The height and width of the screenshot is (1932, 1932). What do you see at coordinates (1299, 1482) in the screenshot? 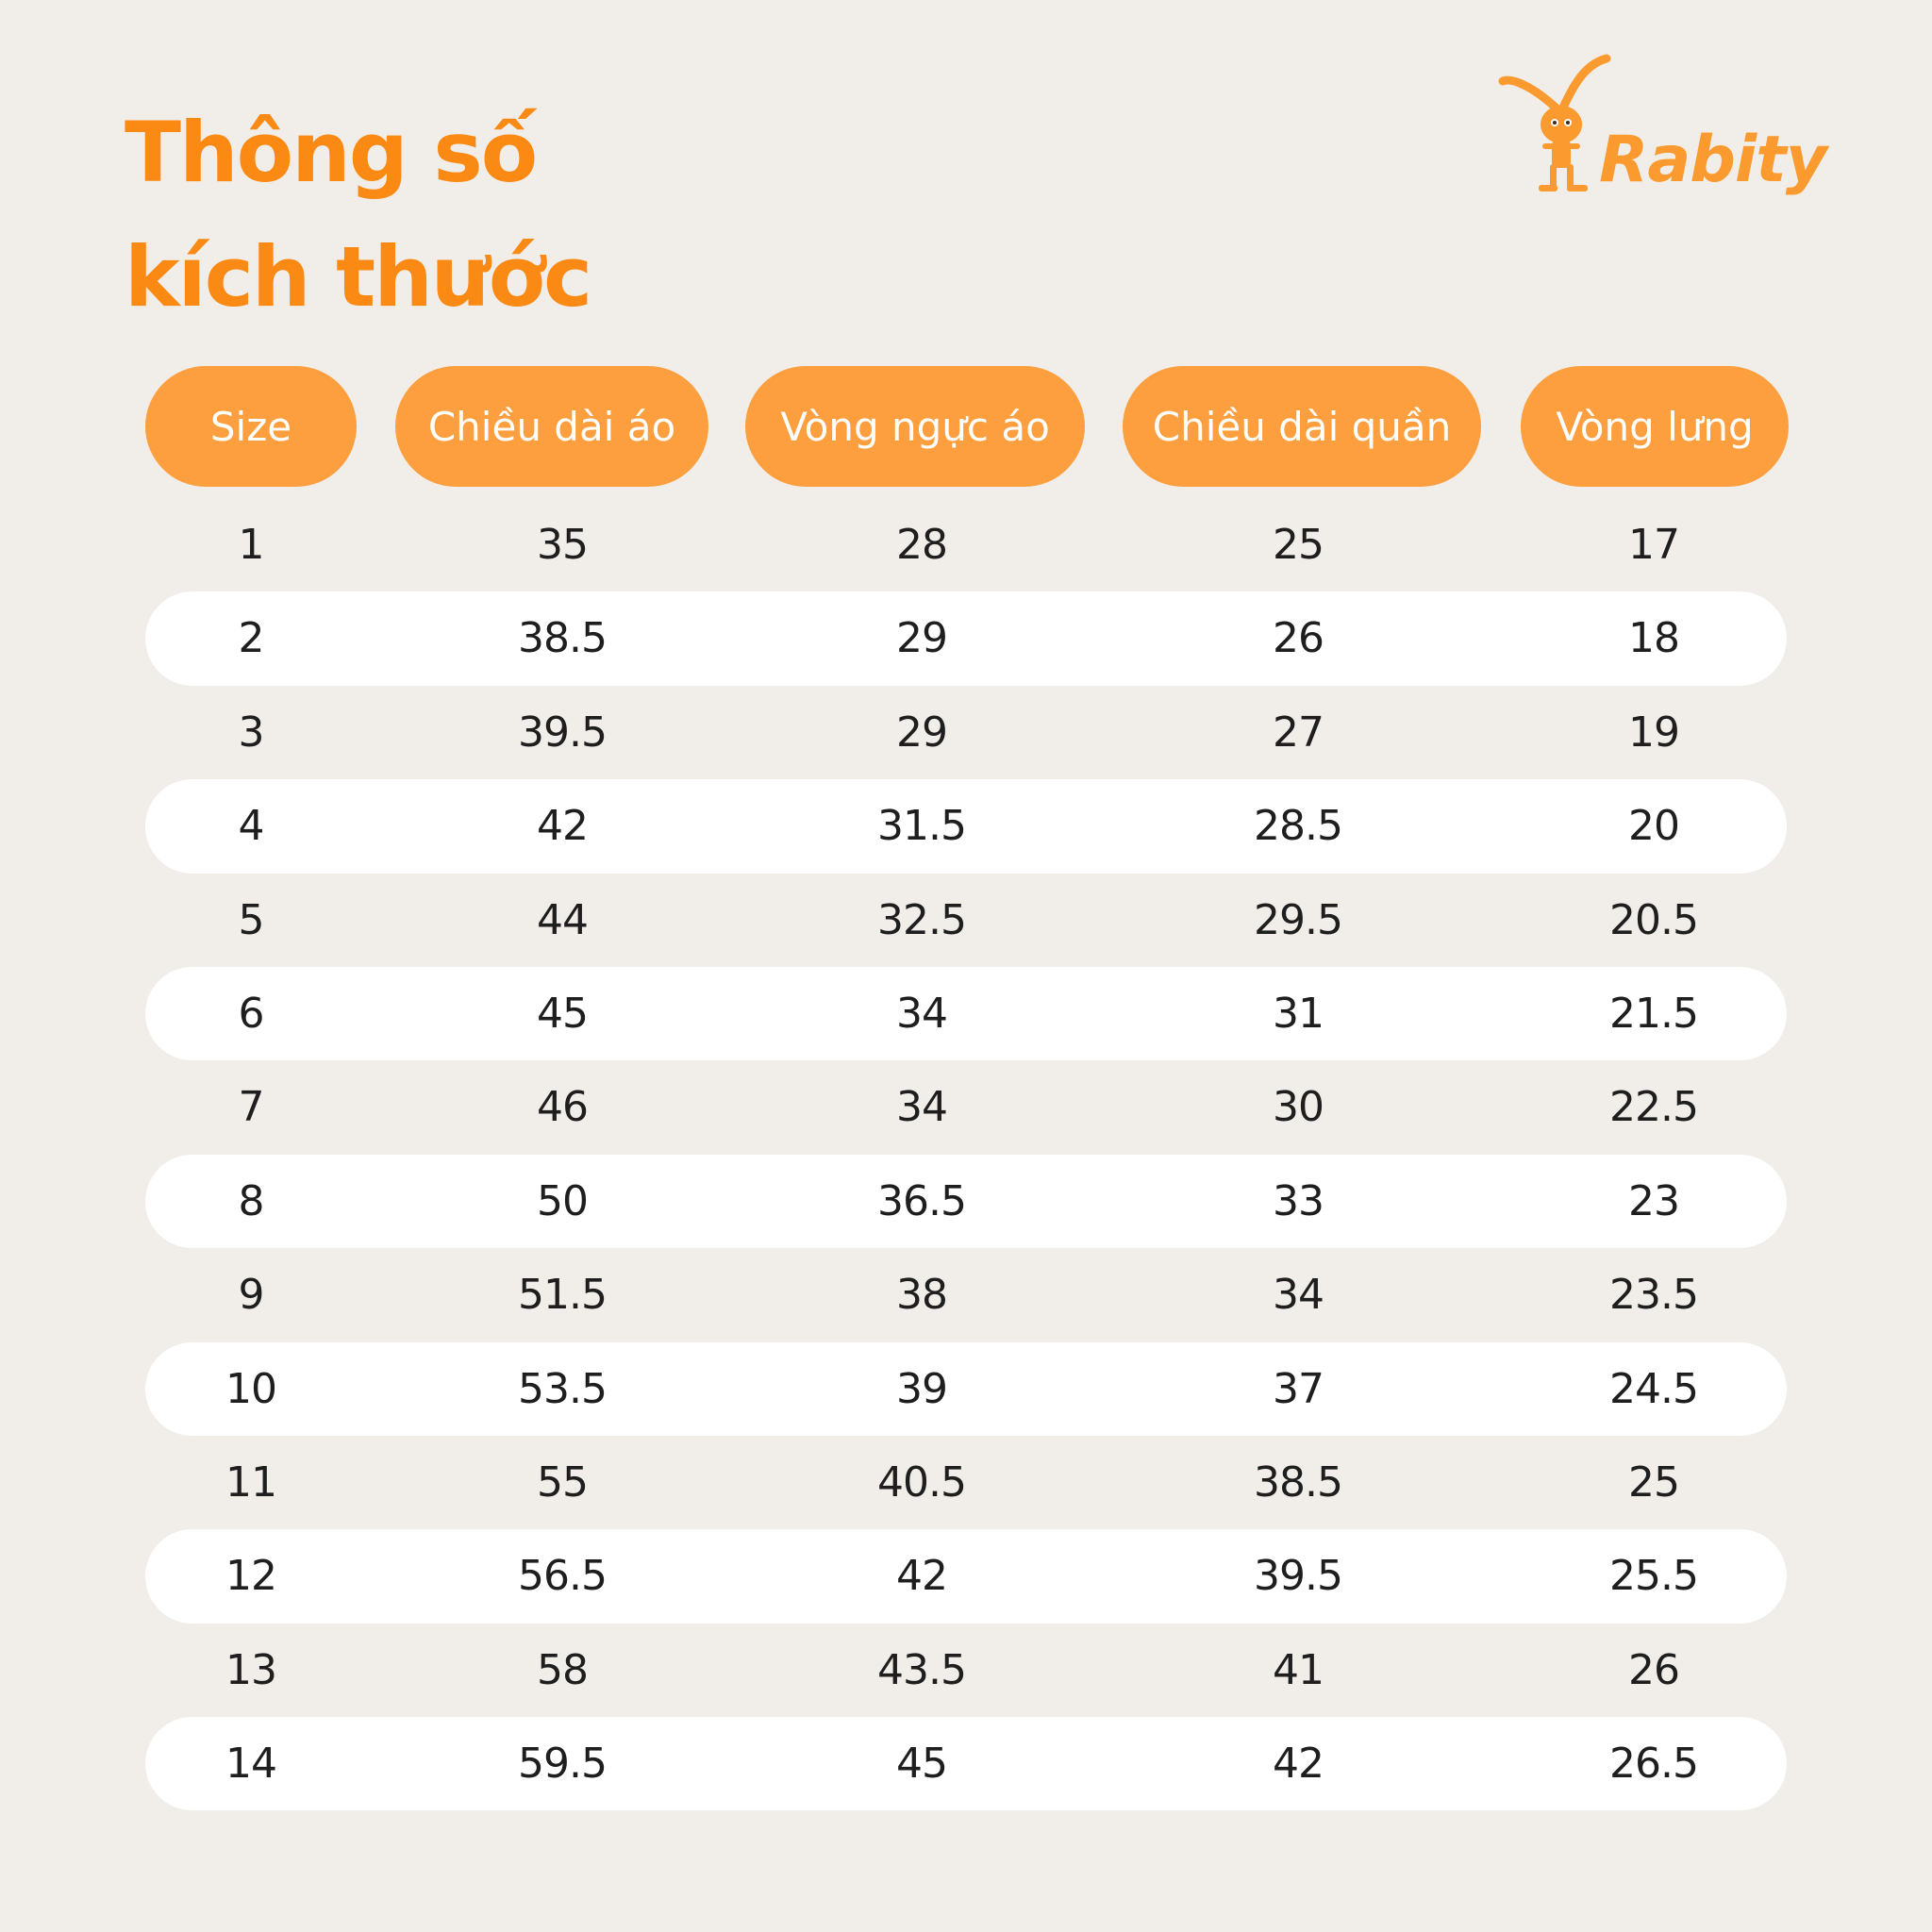
I see `pants-length-cell: 38.5` at bounding box center [1299, 1482].